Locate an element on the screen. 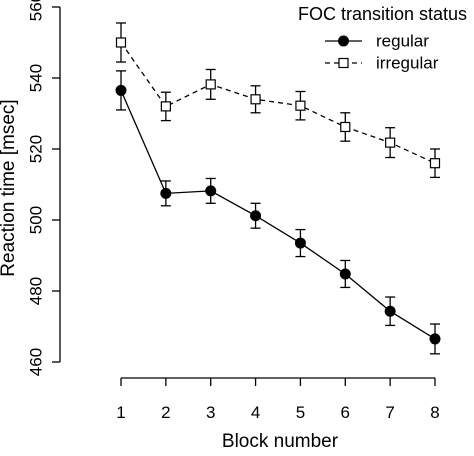  legend: FOC transition status regular irregular is located at coordinates (382, 38).